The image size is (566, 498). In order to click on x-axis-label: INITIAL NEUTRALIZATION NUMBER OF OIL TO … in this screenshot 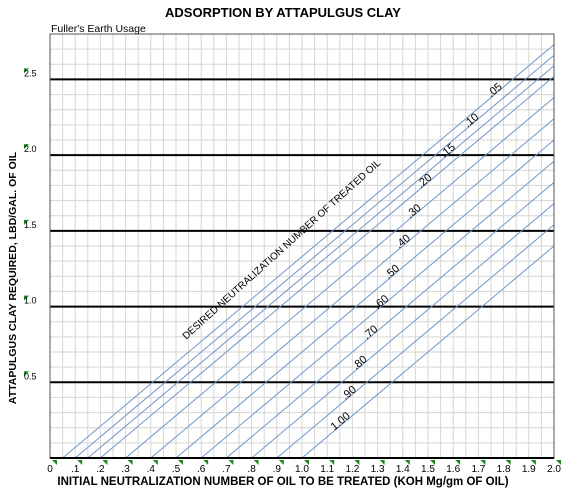, I will do `click(283, 482)`.